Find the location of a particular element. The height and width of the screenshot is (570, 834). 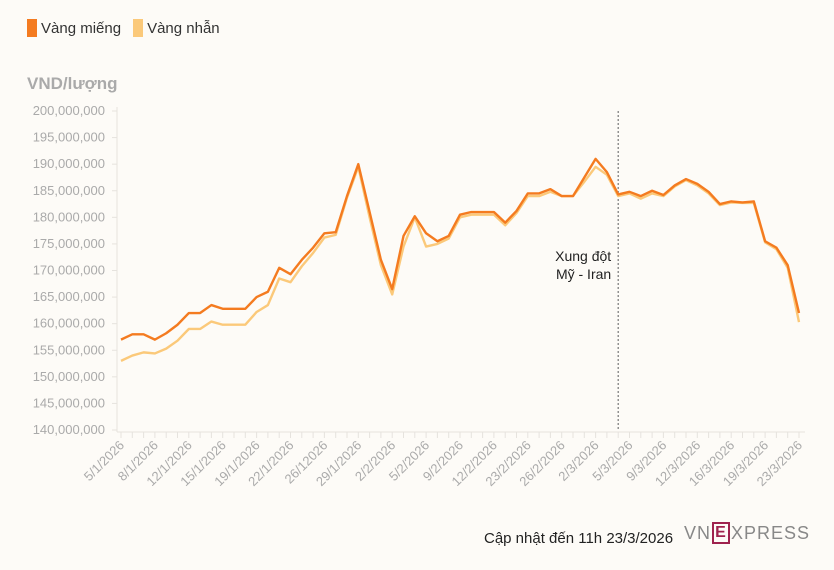

vnexpress-logo: VN E XPRESS is located at coordinates (747, 533).